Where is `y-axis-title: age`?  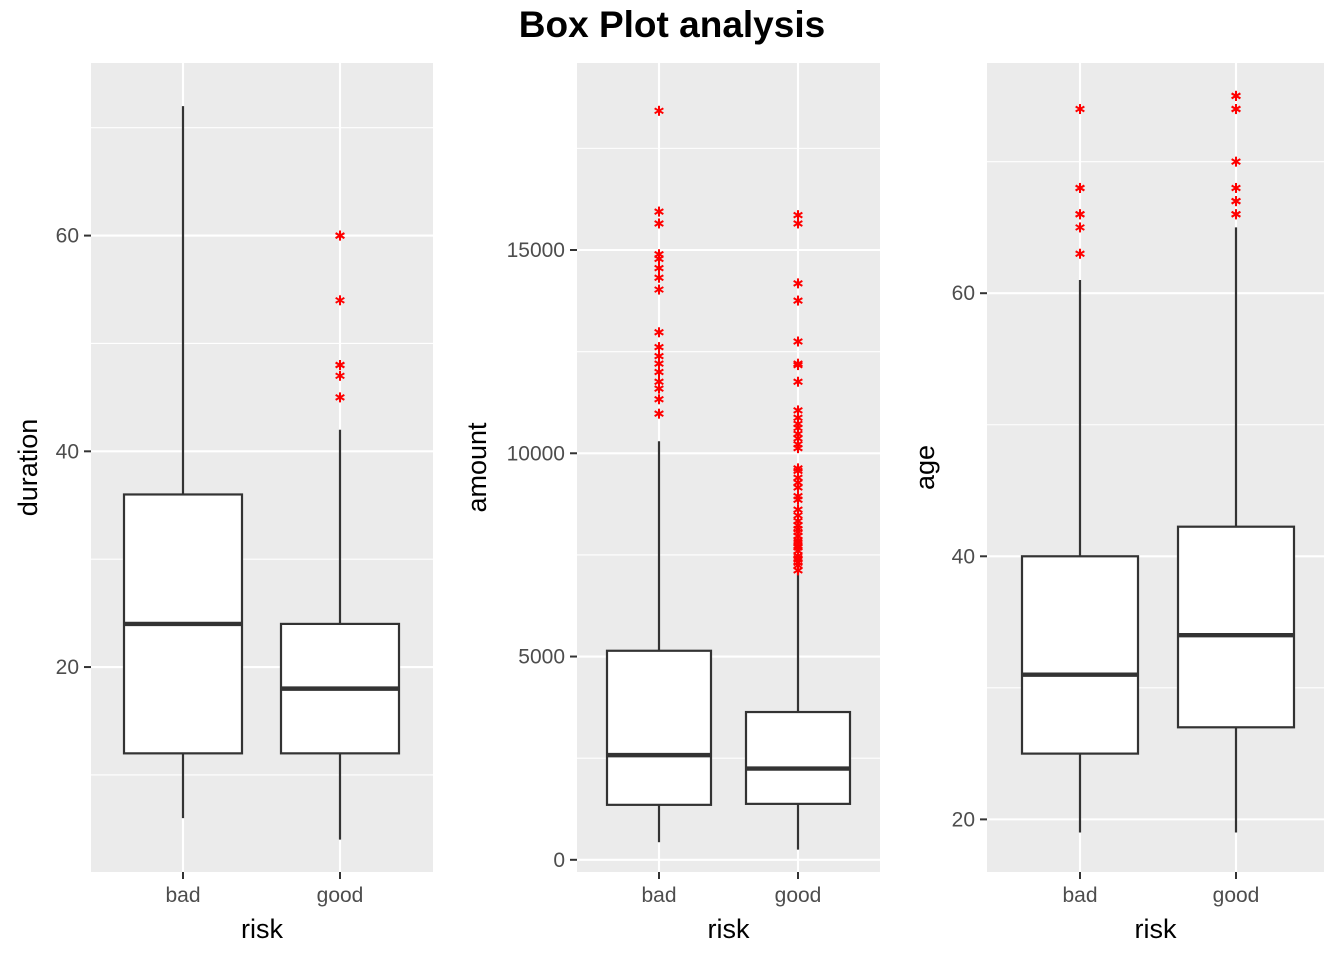
y-axis-title: age is located at coordinates (925, 467).